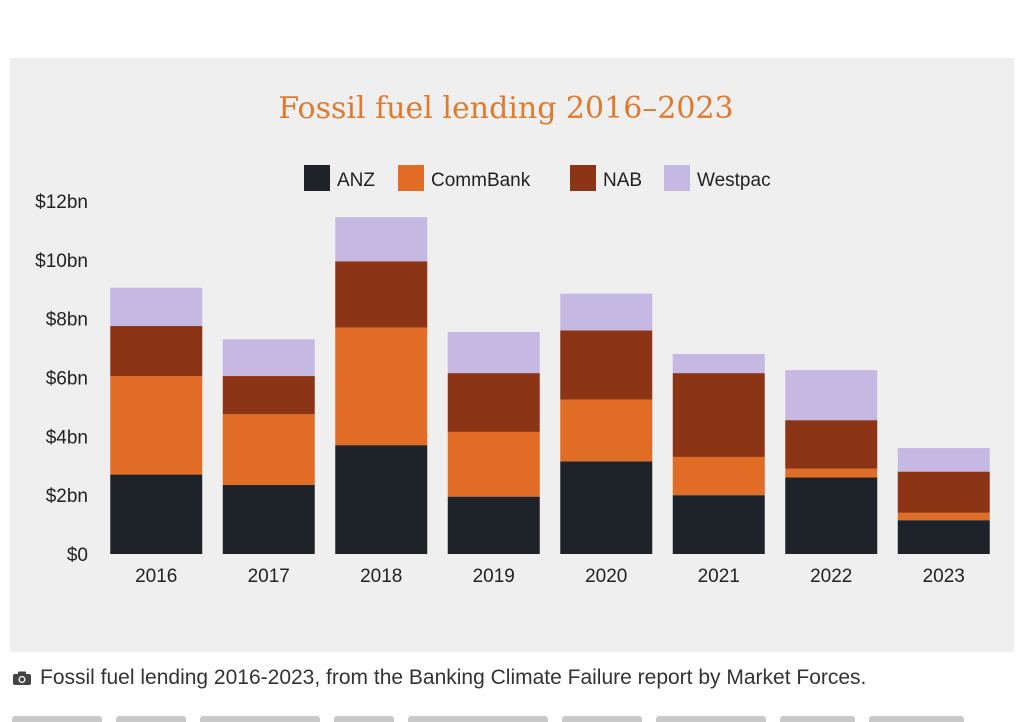 The image size is (1024, 722). What do you see at coordinates (381, 576) in the screenshot?
I see `x-tick-label: 2018` at bounding box center [381, 576].